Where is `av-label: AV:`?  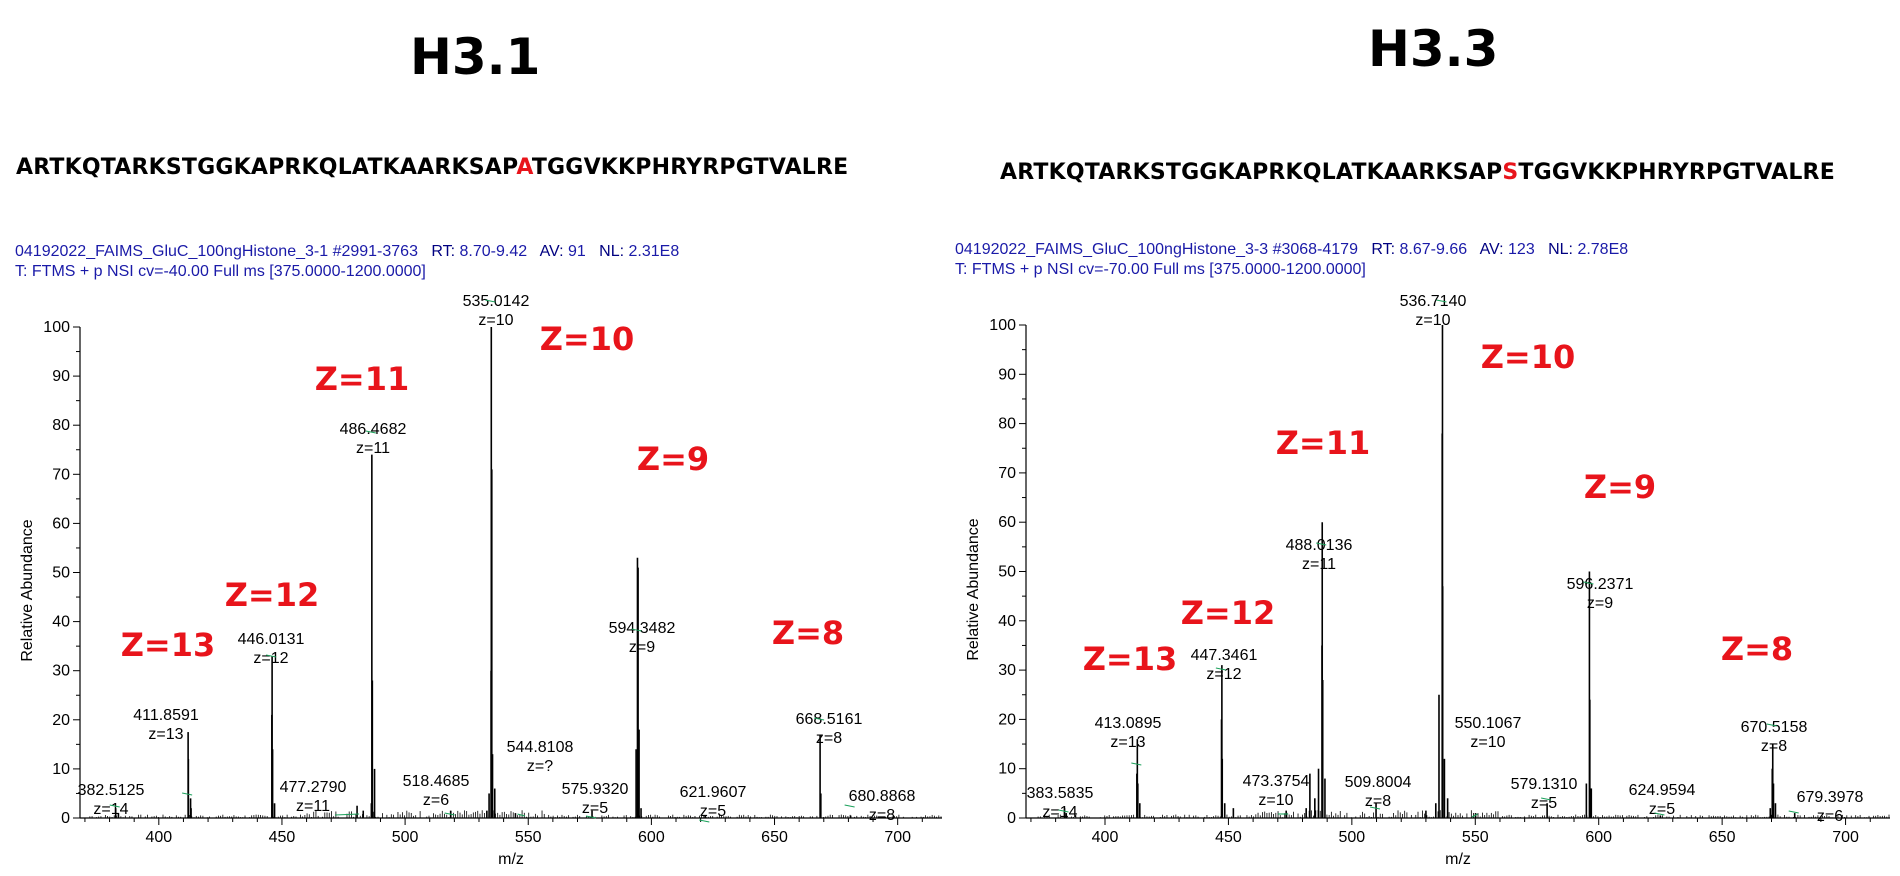
av-label: AV: is located at coordinates (1491, 249).